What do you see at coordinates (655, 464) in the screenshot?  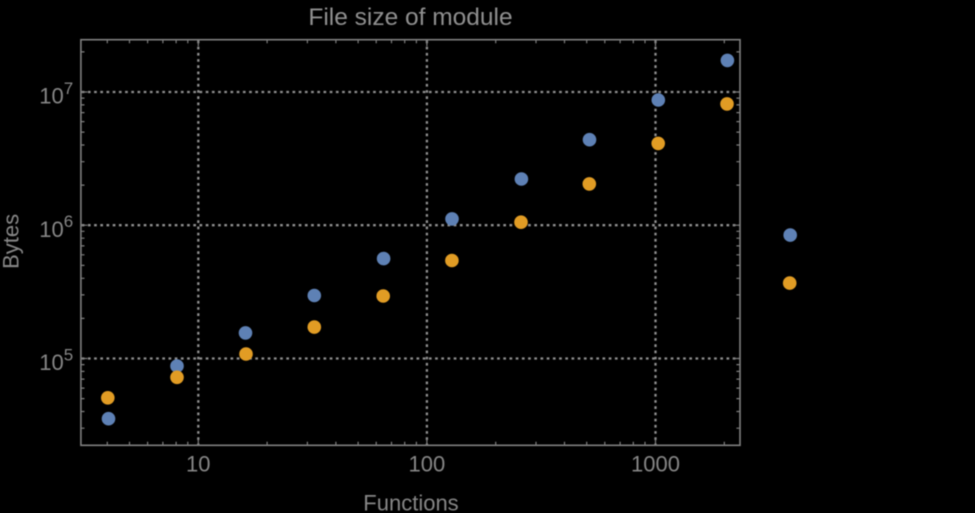 I see `svg-text: 1000` at bounding box center [655, 464].